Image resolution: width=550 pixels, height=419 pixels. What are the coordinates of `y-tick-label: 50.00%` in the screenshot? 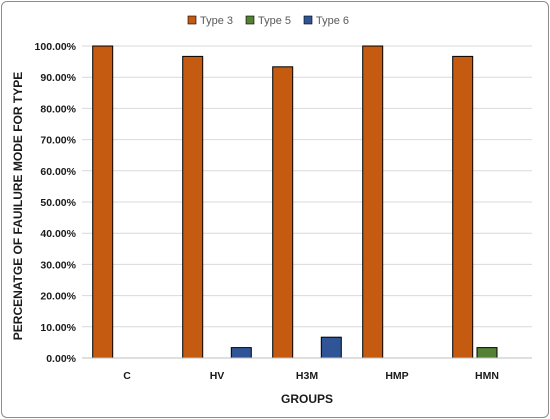 It's located at (58, 203).